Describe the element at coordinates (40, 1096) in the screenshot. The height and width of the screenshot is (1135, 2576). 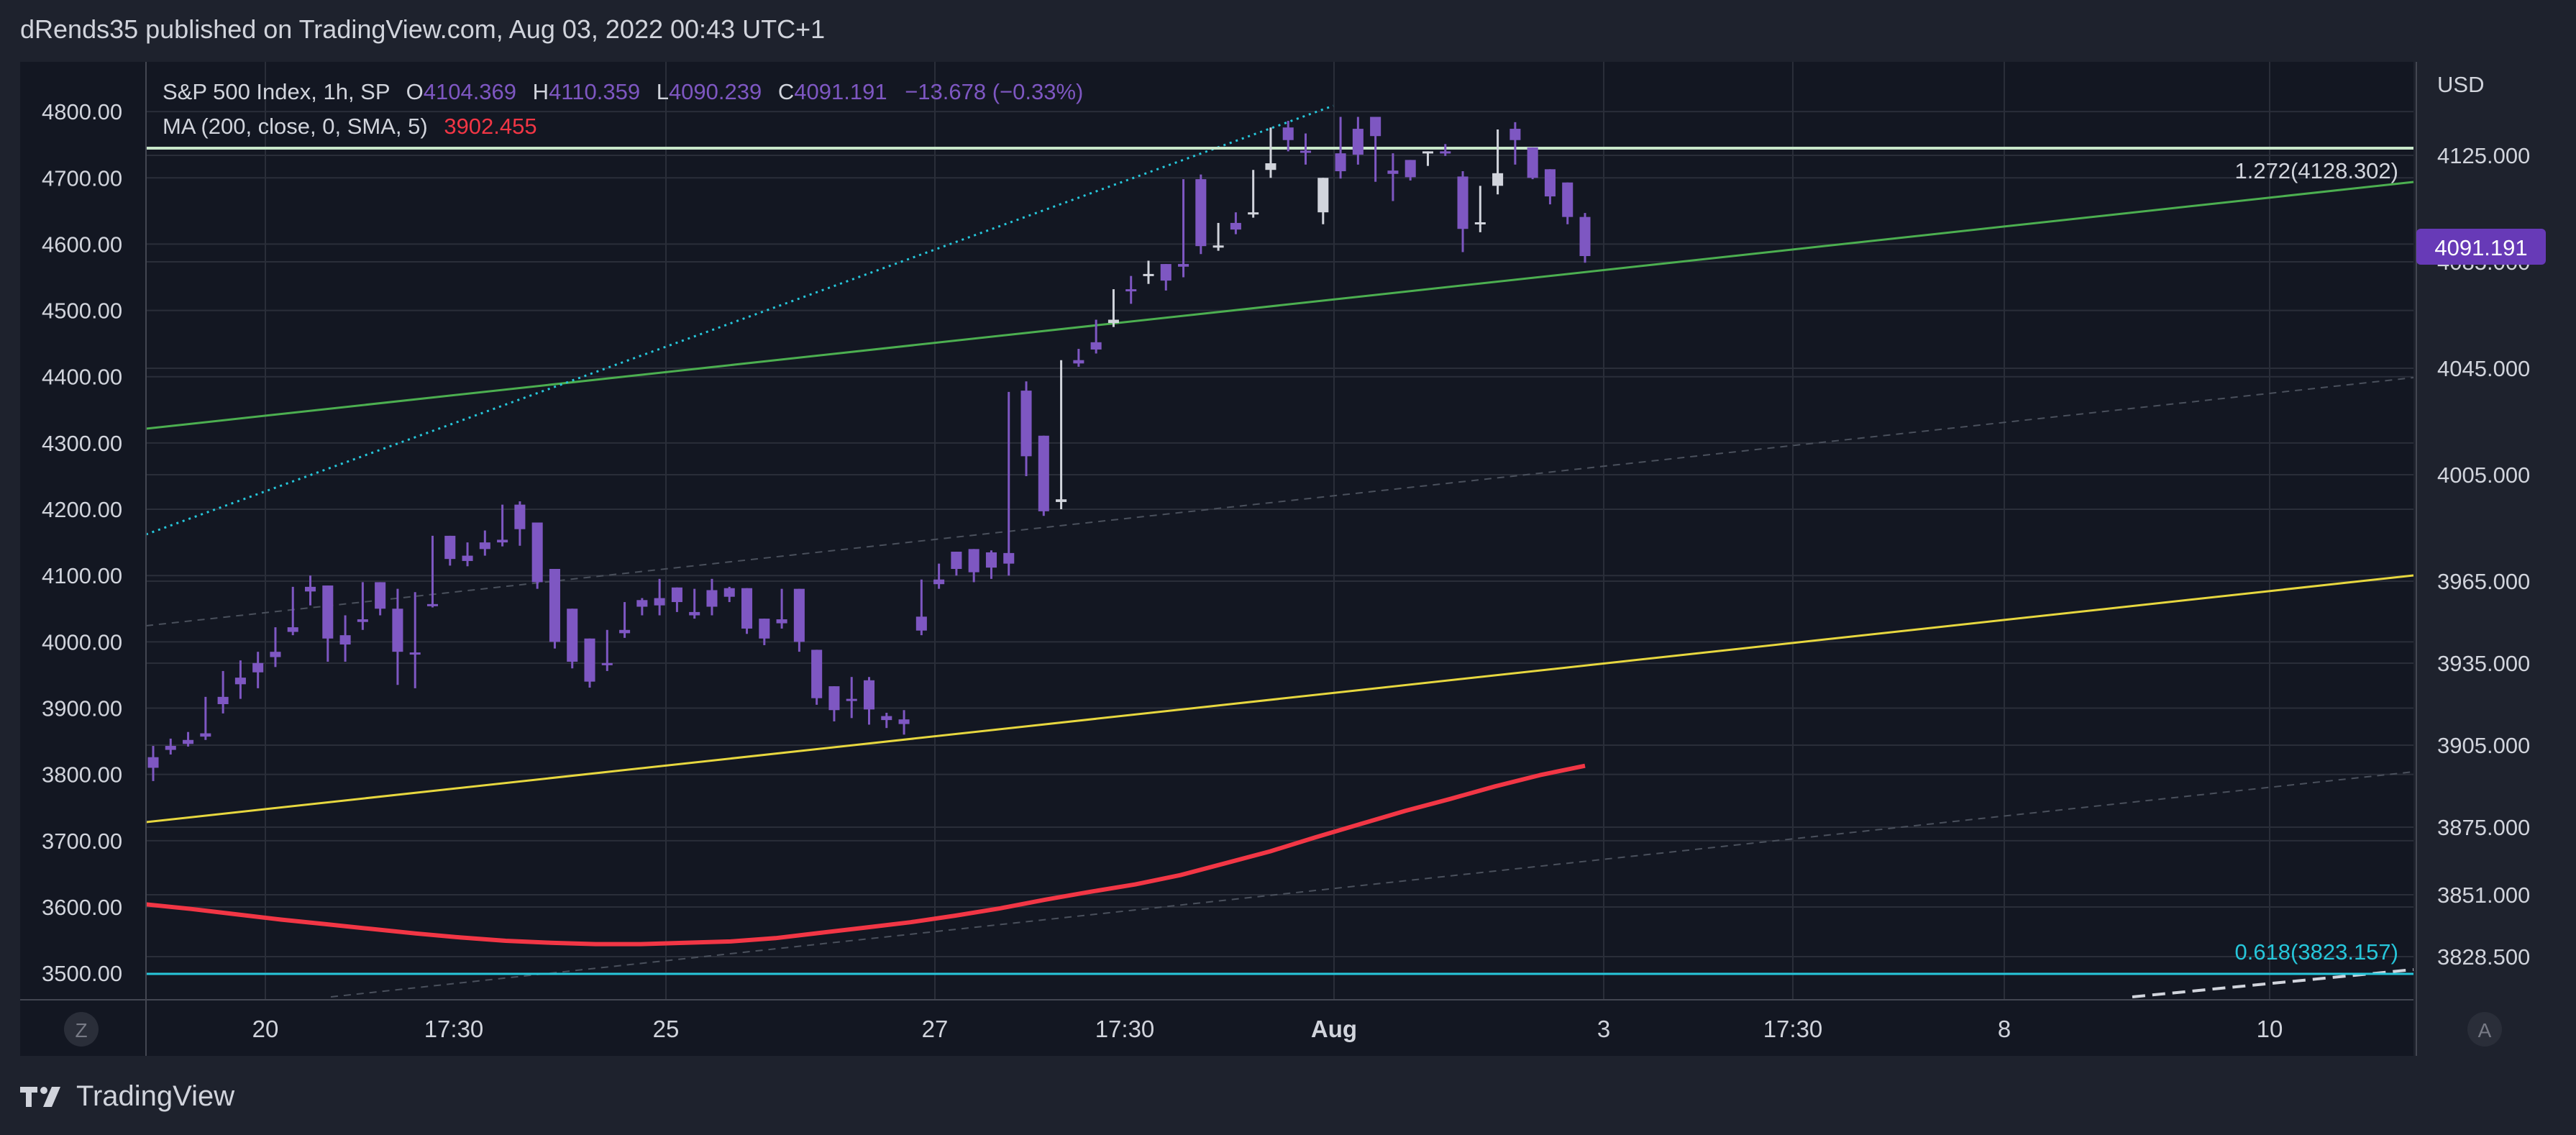
I see `tradingview-logo-icon` at that location.